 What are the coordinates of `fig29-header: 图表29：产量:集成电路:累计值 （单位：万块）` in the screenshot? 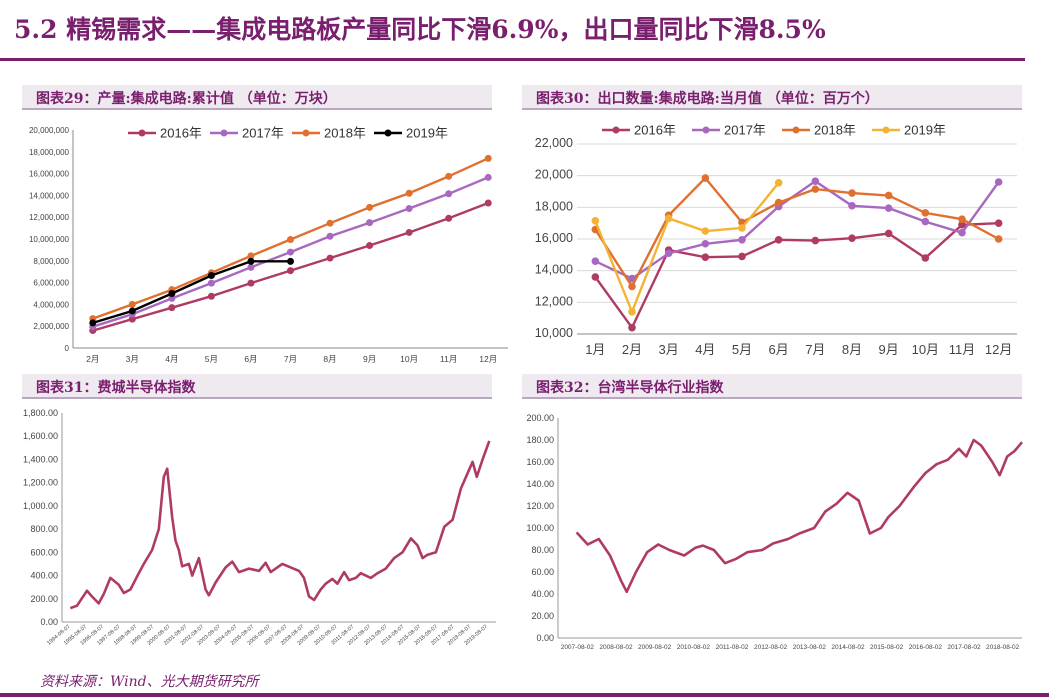 It's located at (257, 97).